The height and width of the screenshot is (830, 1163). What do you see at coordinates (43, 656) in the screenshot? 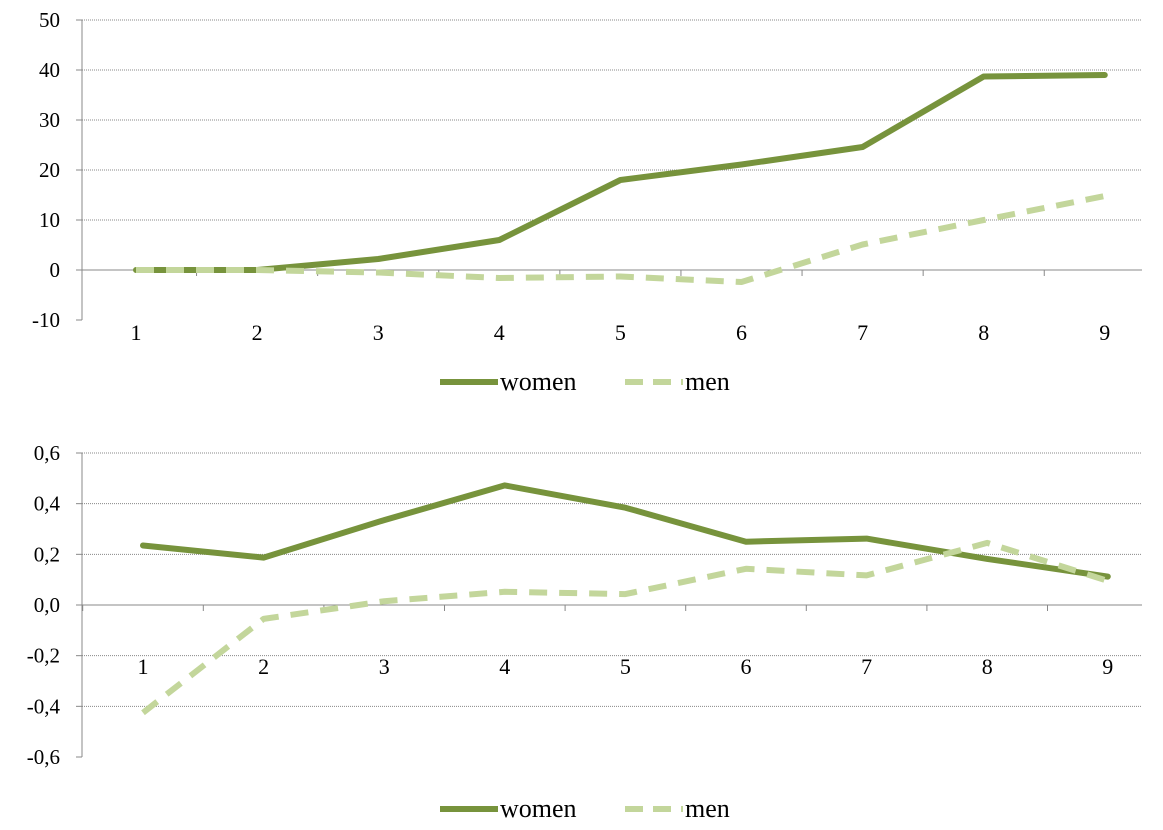
I see `y-tick-label: -0,2` at bounding box center [43, 656].